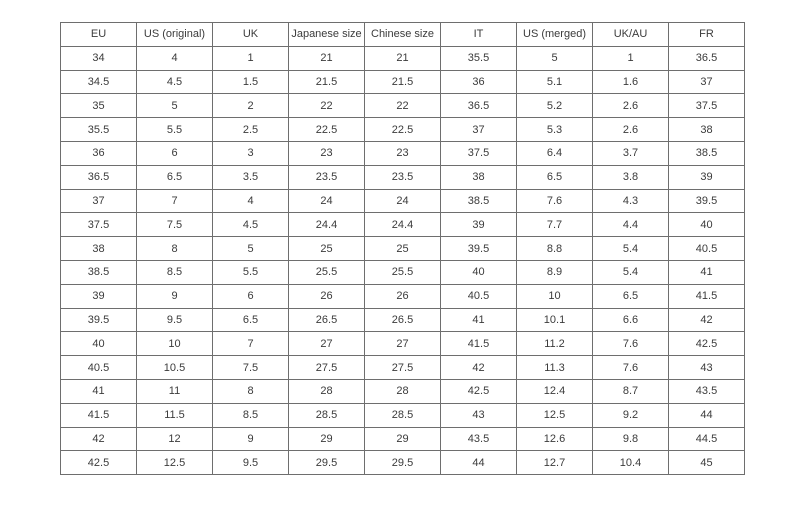 The width and height of the screenshot is (793, 505). Describe the element at coordinates (554, 391) in the screenshot. I see `table-cell: 12.4` at that location.